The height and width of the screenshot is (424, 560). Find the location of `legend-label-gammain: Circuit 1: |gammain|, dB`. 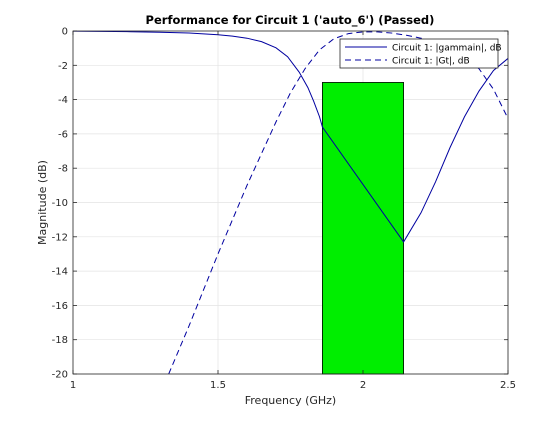

legend-label-gammain: Circuit 1: |gammain|, dB is located at coordinates (447, 49).